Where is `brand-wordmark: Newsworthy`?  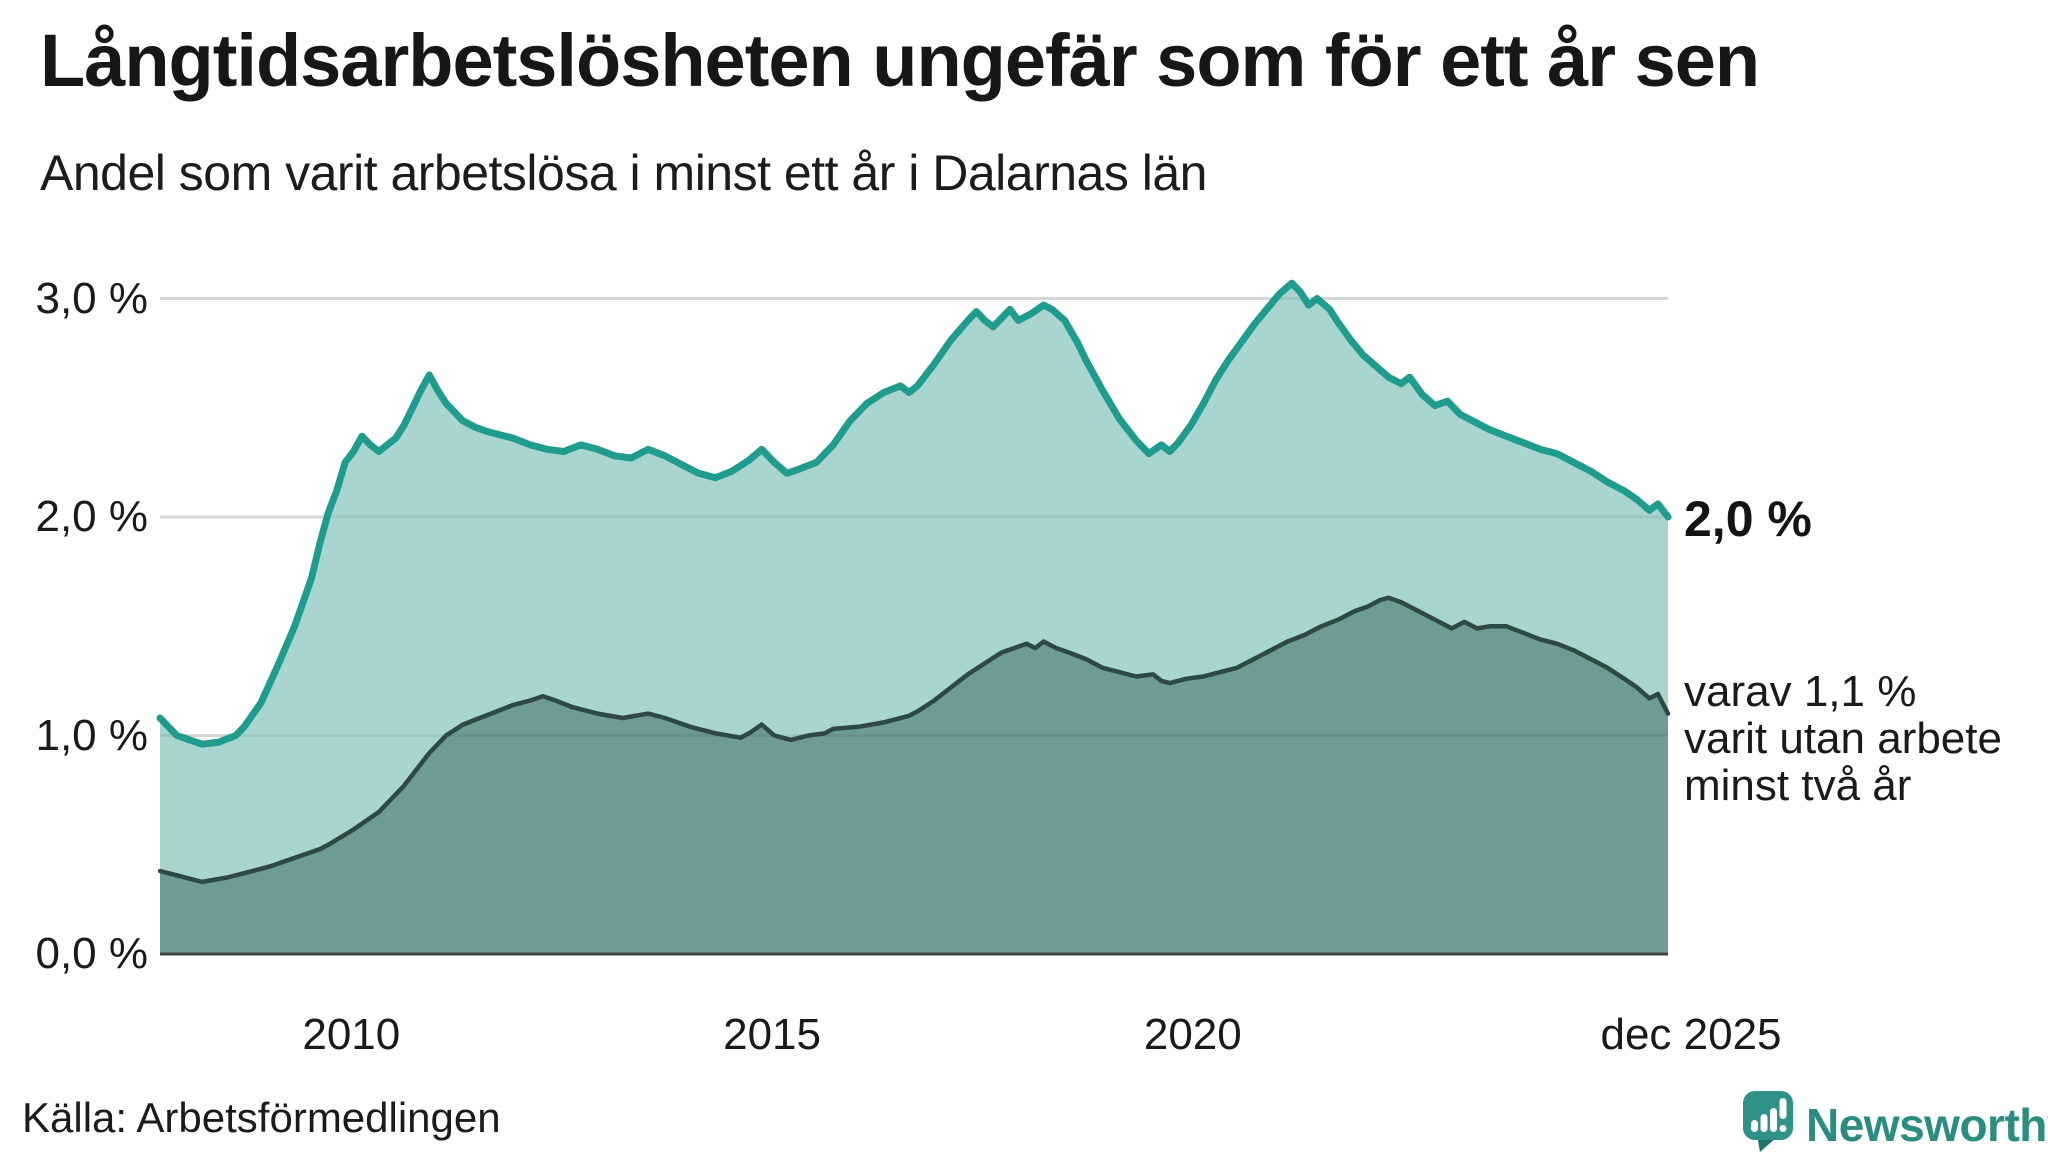
brand-wordmark: Newsworthy is located at coordinates (1927, 1125).